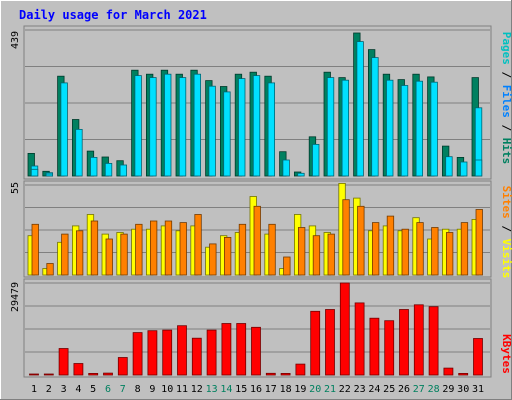 The width and height of the screenshot is (512, 400). Describe the element at coordinates (404, 389) in the screenshot. I see `x-tick-label: 26` at that location.